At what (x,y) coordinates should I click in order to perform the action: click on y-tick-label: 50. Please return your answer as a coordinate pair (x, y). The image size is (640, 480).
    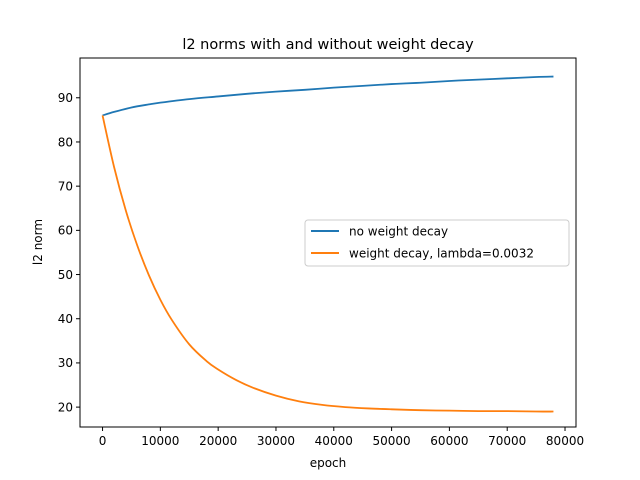
    Looking at the image, I should click on (65, 275).